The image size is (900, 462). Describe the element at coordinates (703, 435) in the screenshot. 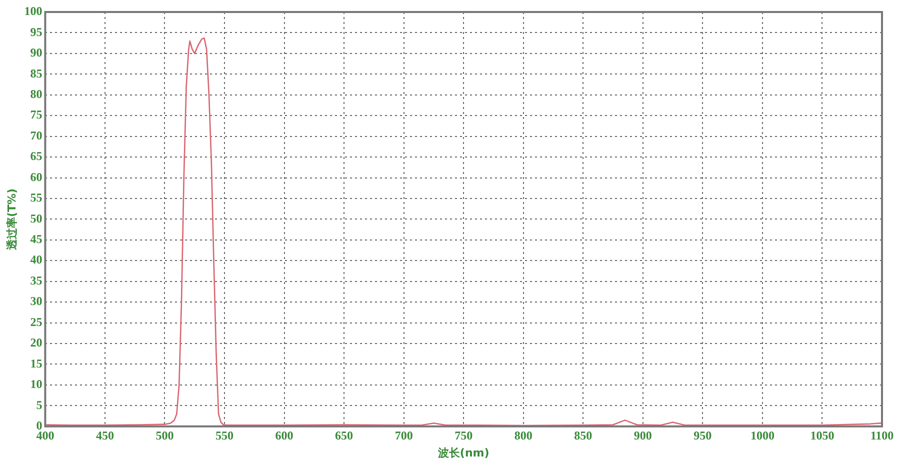

I see `x-tick-label: 950` at that location.